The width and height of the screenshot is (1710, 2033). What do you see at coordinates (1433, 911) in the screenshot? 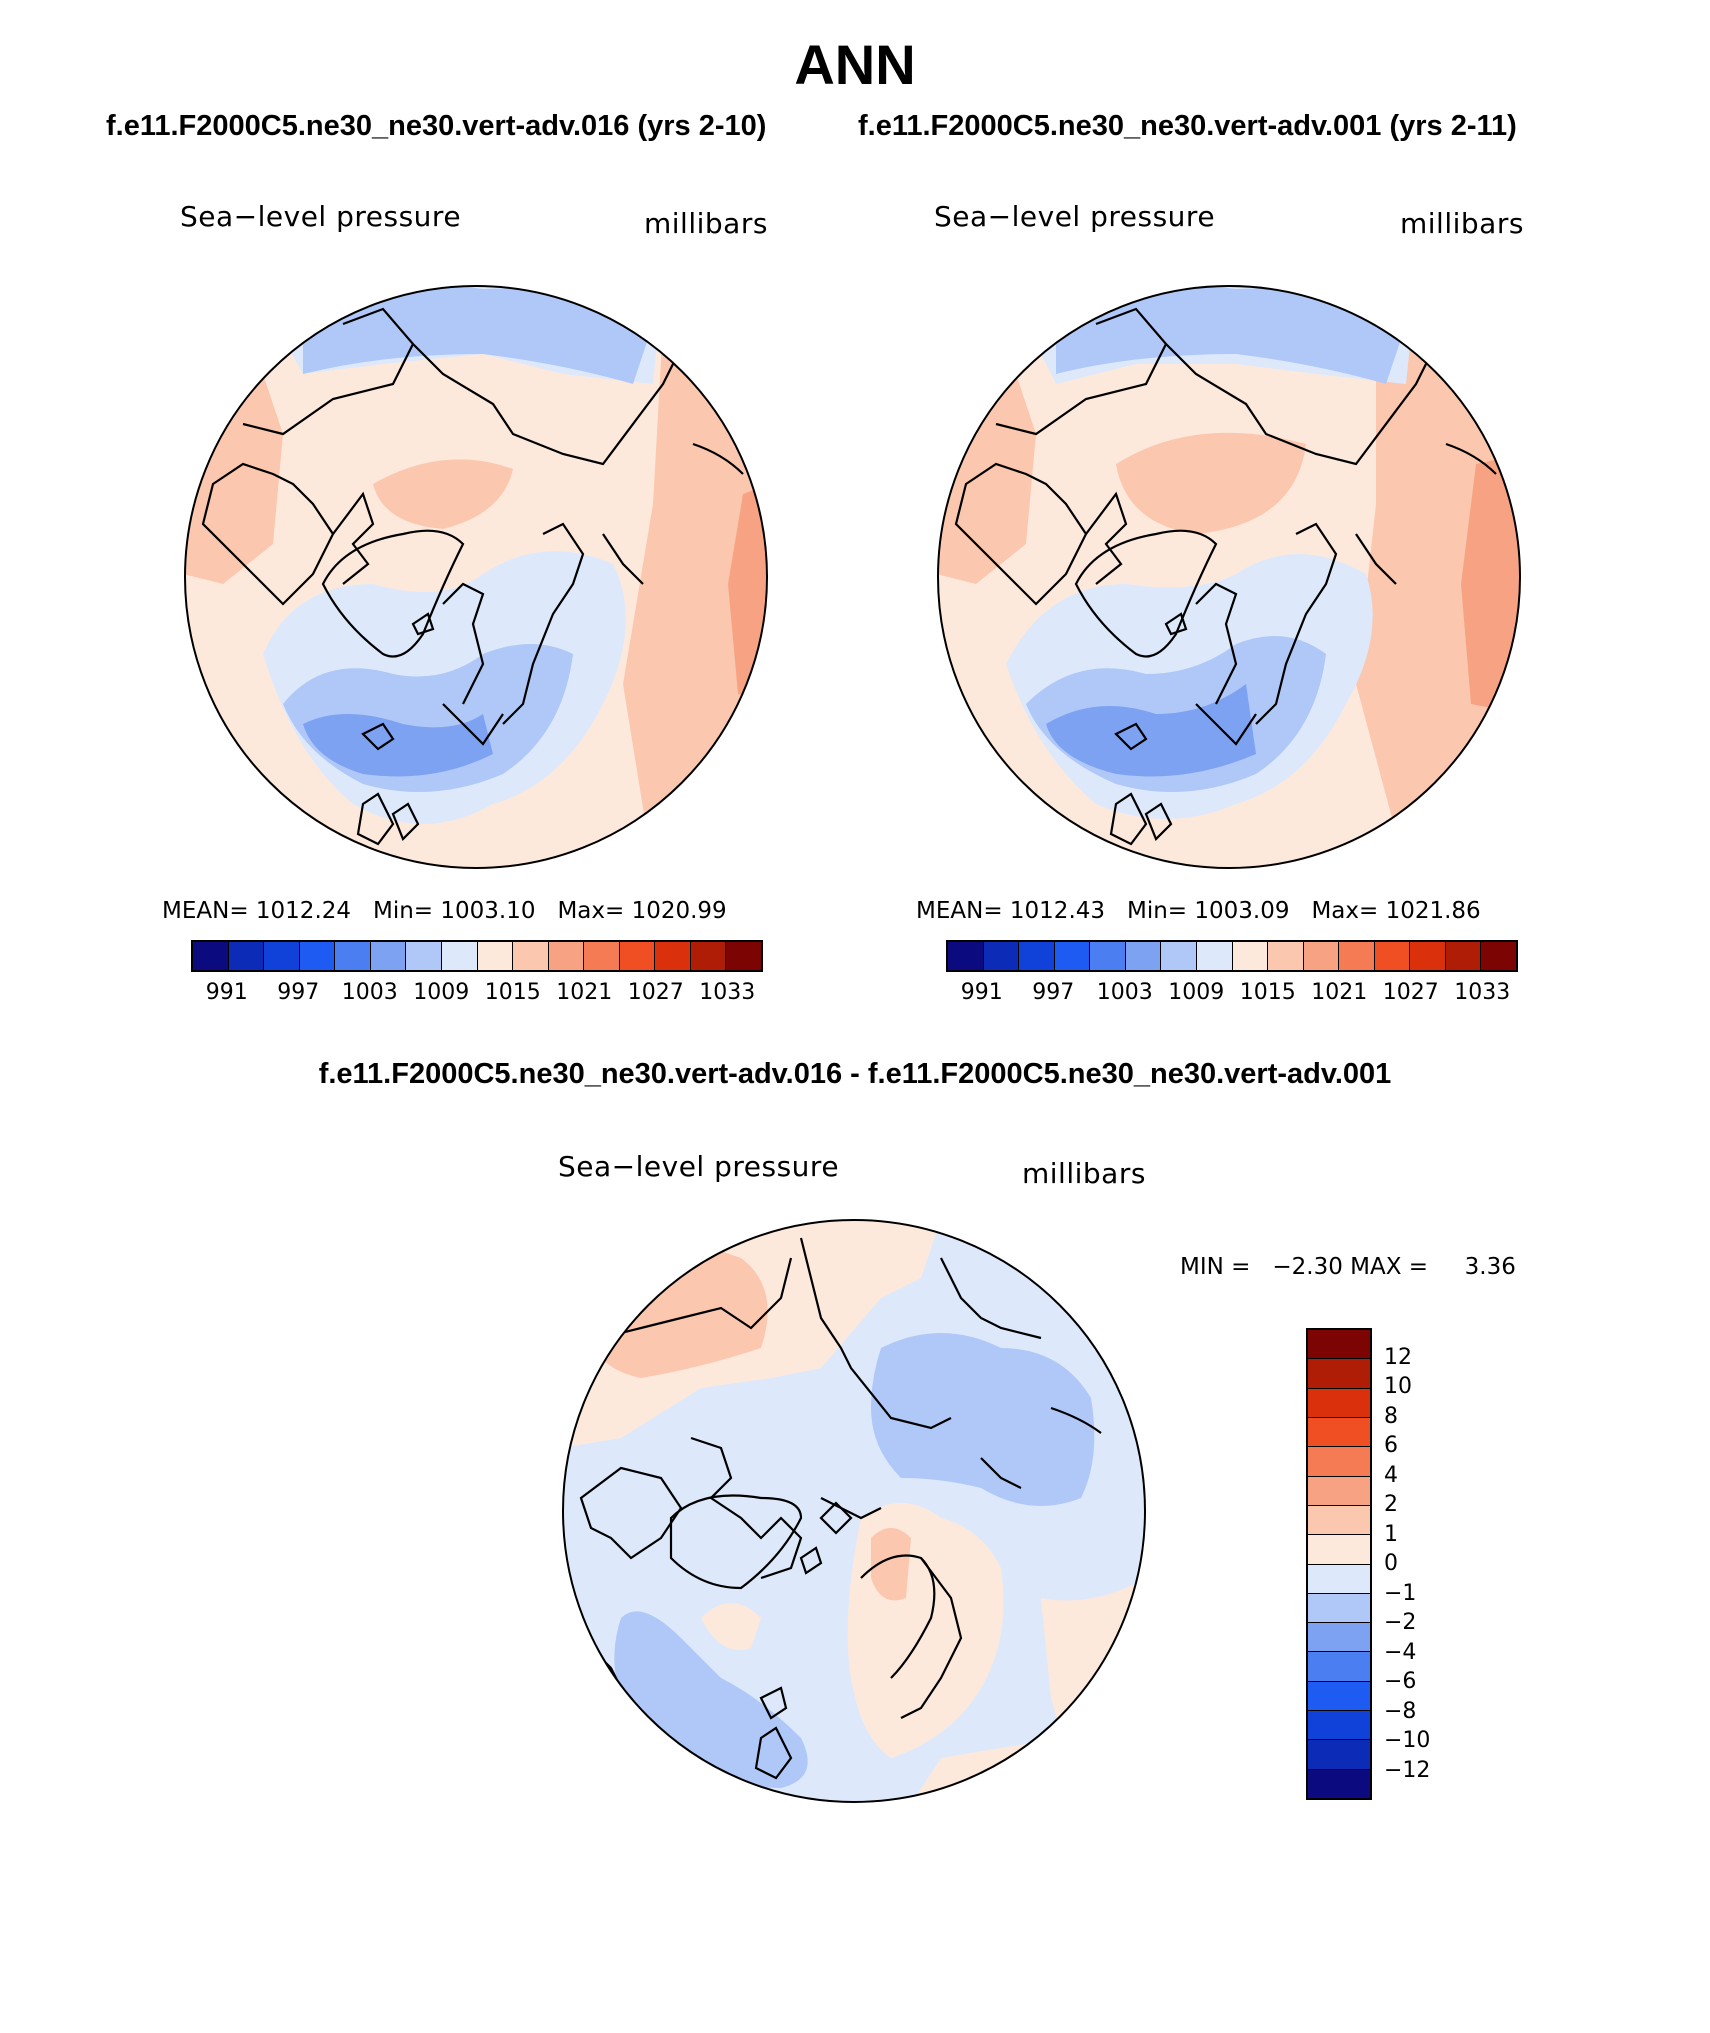
I see `max-value: 1021.86` at bounding box center [1433, 911].